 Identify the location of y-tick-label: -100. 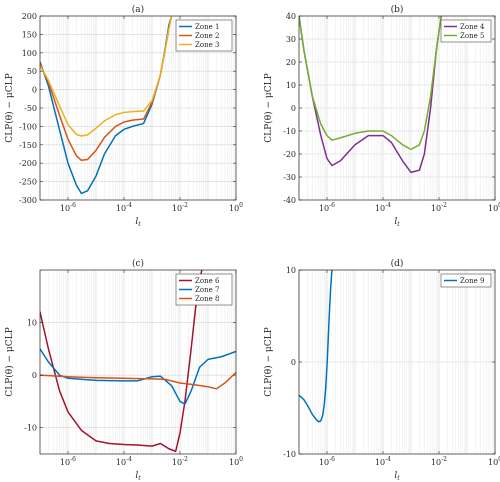
(28, 126).